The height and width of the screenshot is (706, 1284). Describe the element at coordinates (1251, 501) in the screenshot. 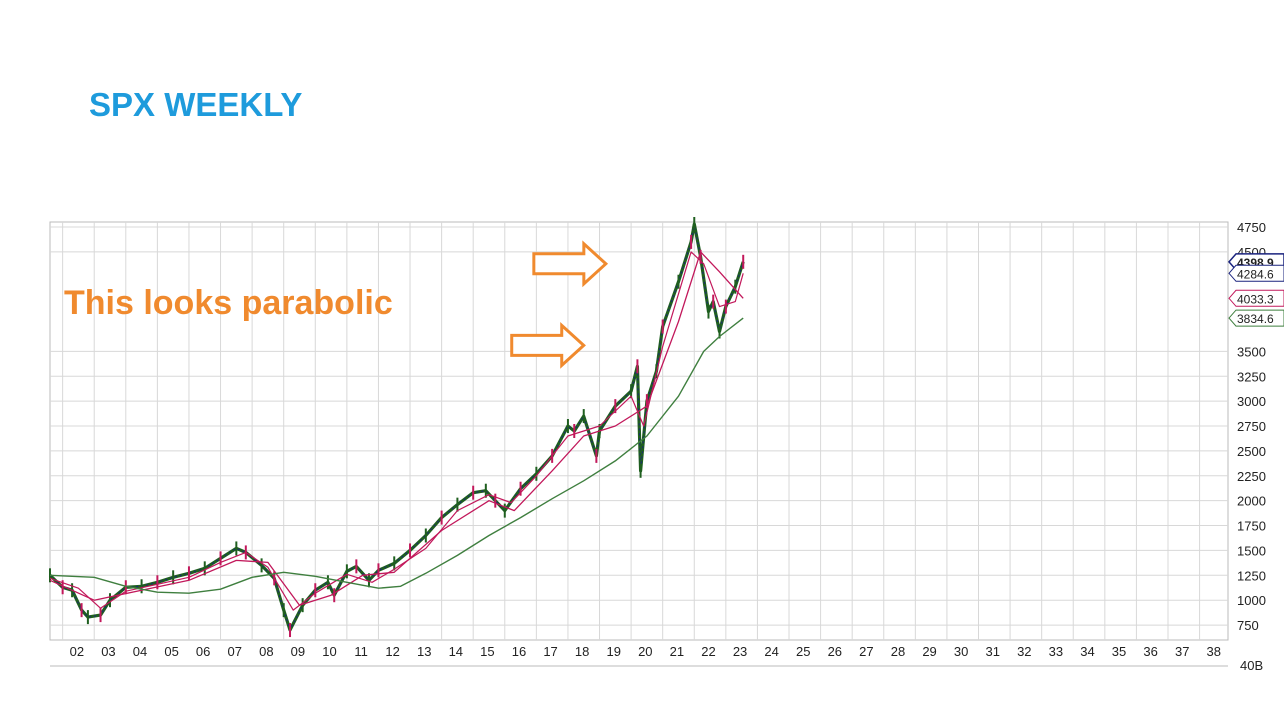

I see `y-tick-label: 2000` at that location.